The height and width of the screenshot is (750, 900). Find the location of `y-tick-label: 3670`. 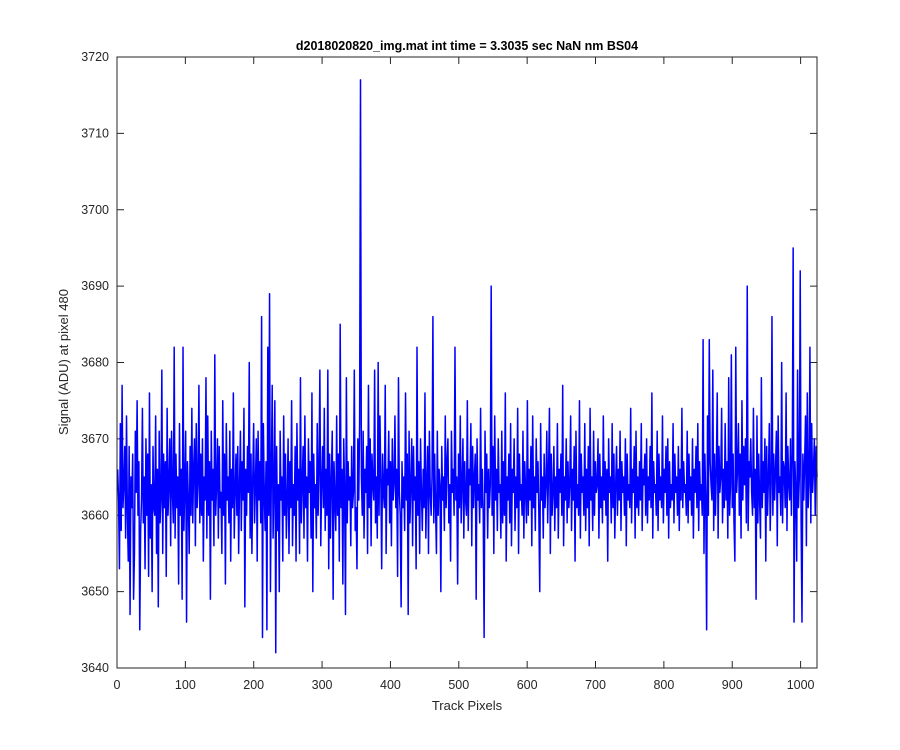

y-tick-label: 3670 is located at coordinates (95, 439).